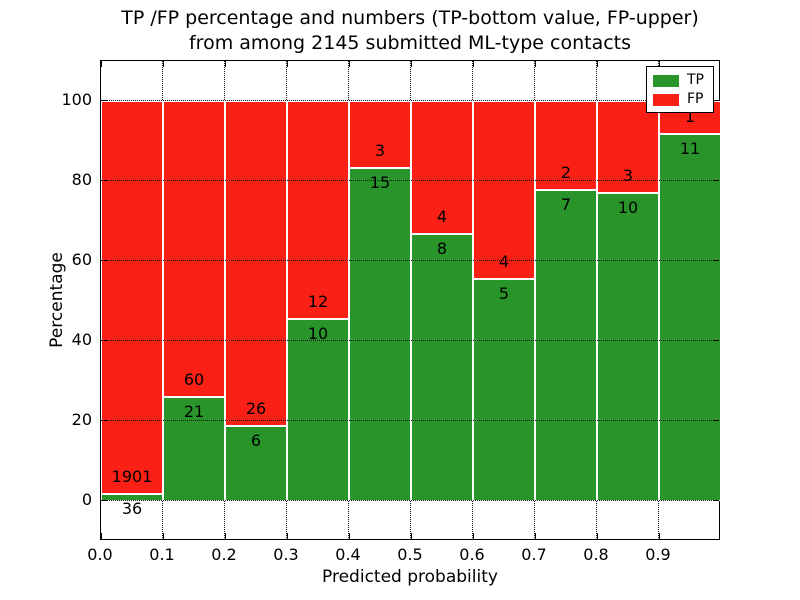 The height and width of the screenshot is (600, 800). Describe the element at coordinates (76, 99) in the screenshot. I see `y-tick-label: 100` at that location.